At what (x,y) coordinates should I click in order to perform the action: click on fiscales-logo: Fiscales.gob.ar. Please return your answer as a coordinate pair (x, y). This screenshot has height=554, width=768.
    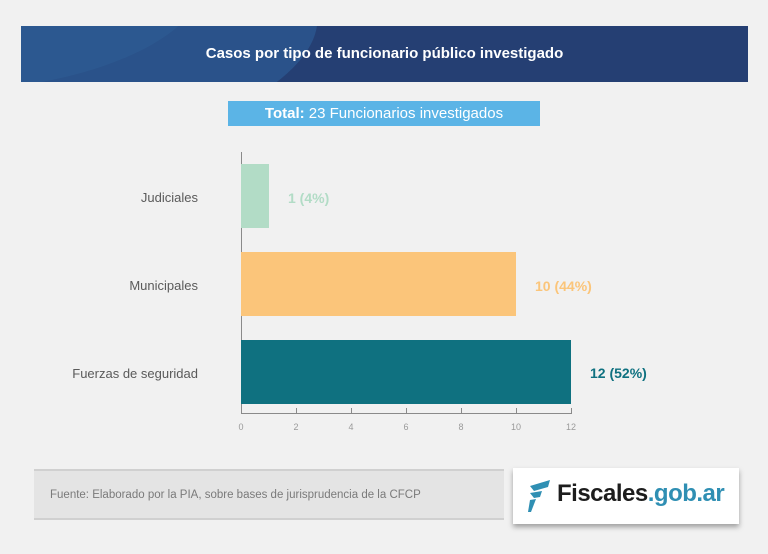
    Looking at the image, I should click on (626, 496).